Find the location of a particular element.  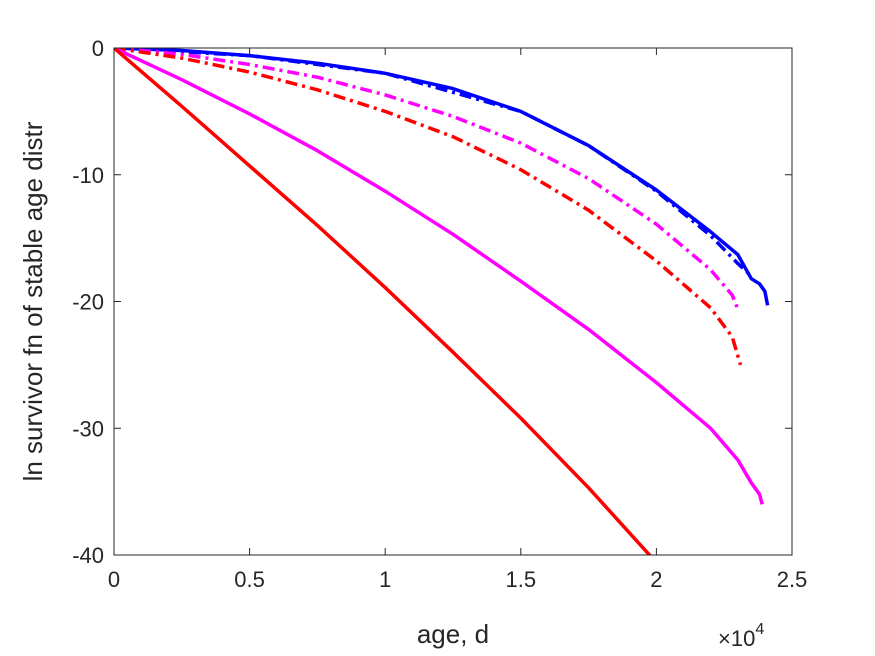

x-tick-label: 1 is located at coordinates (385, 579).